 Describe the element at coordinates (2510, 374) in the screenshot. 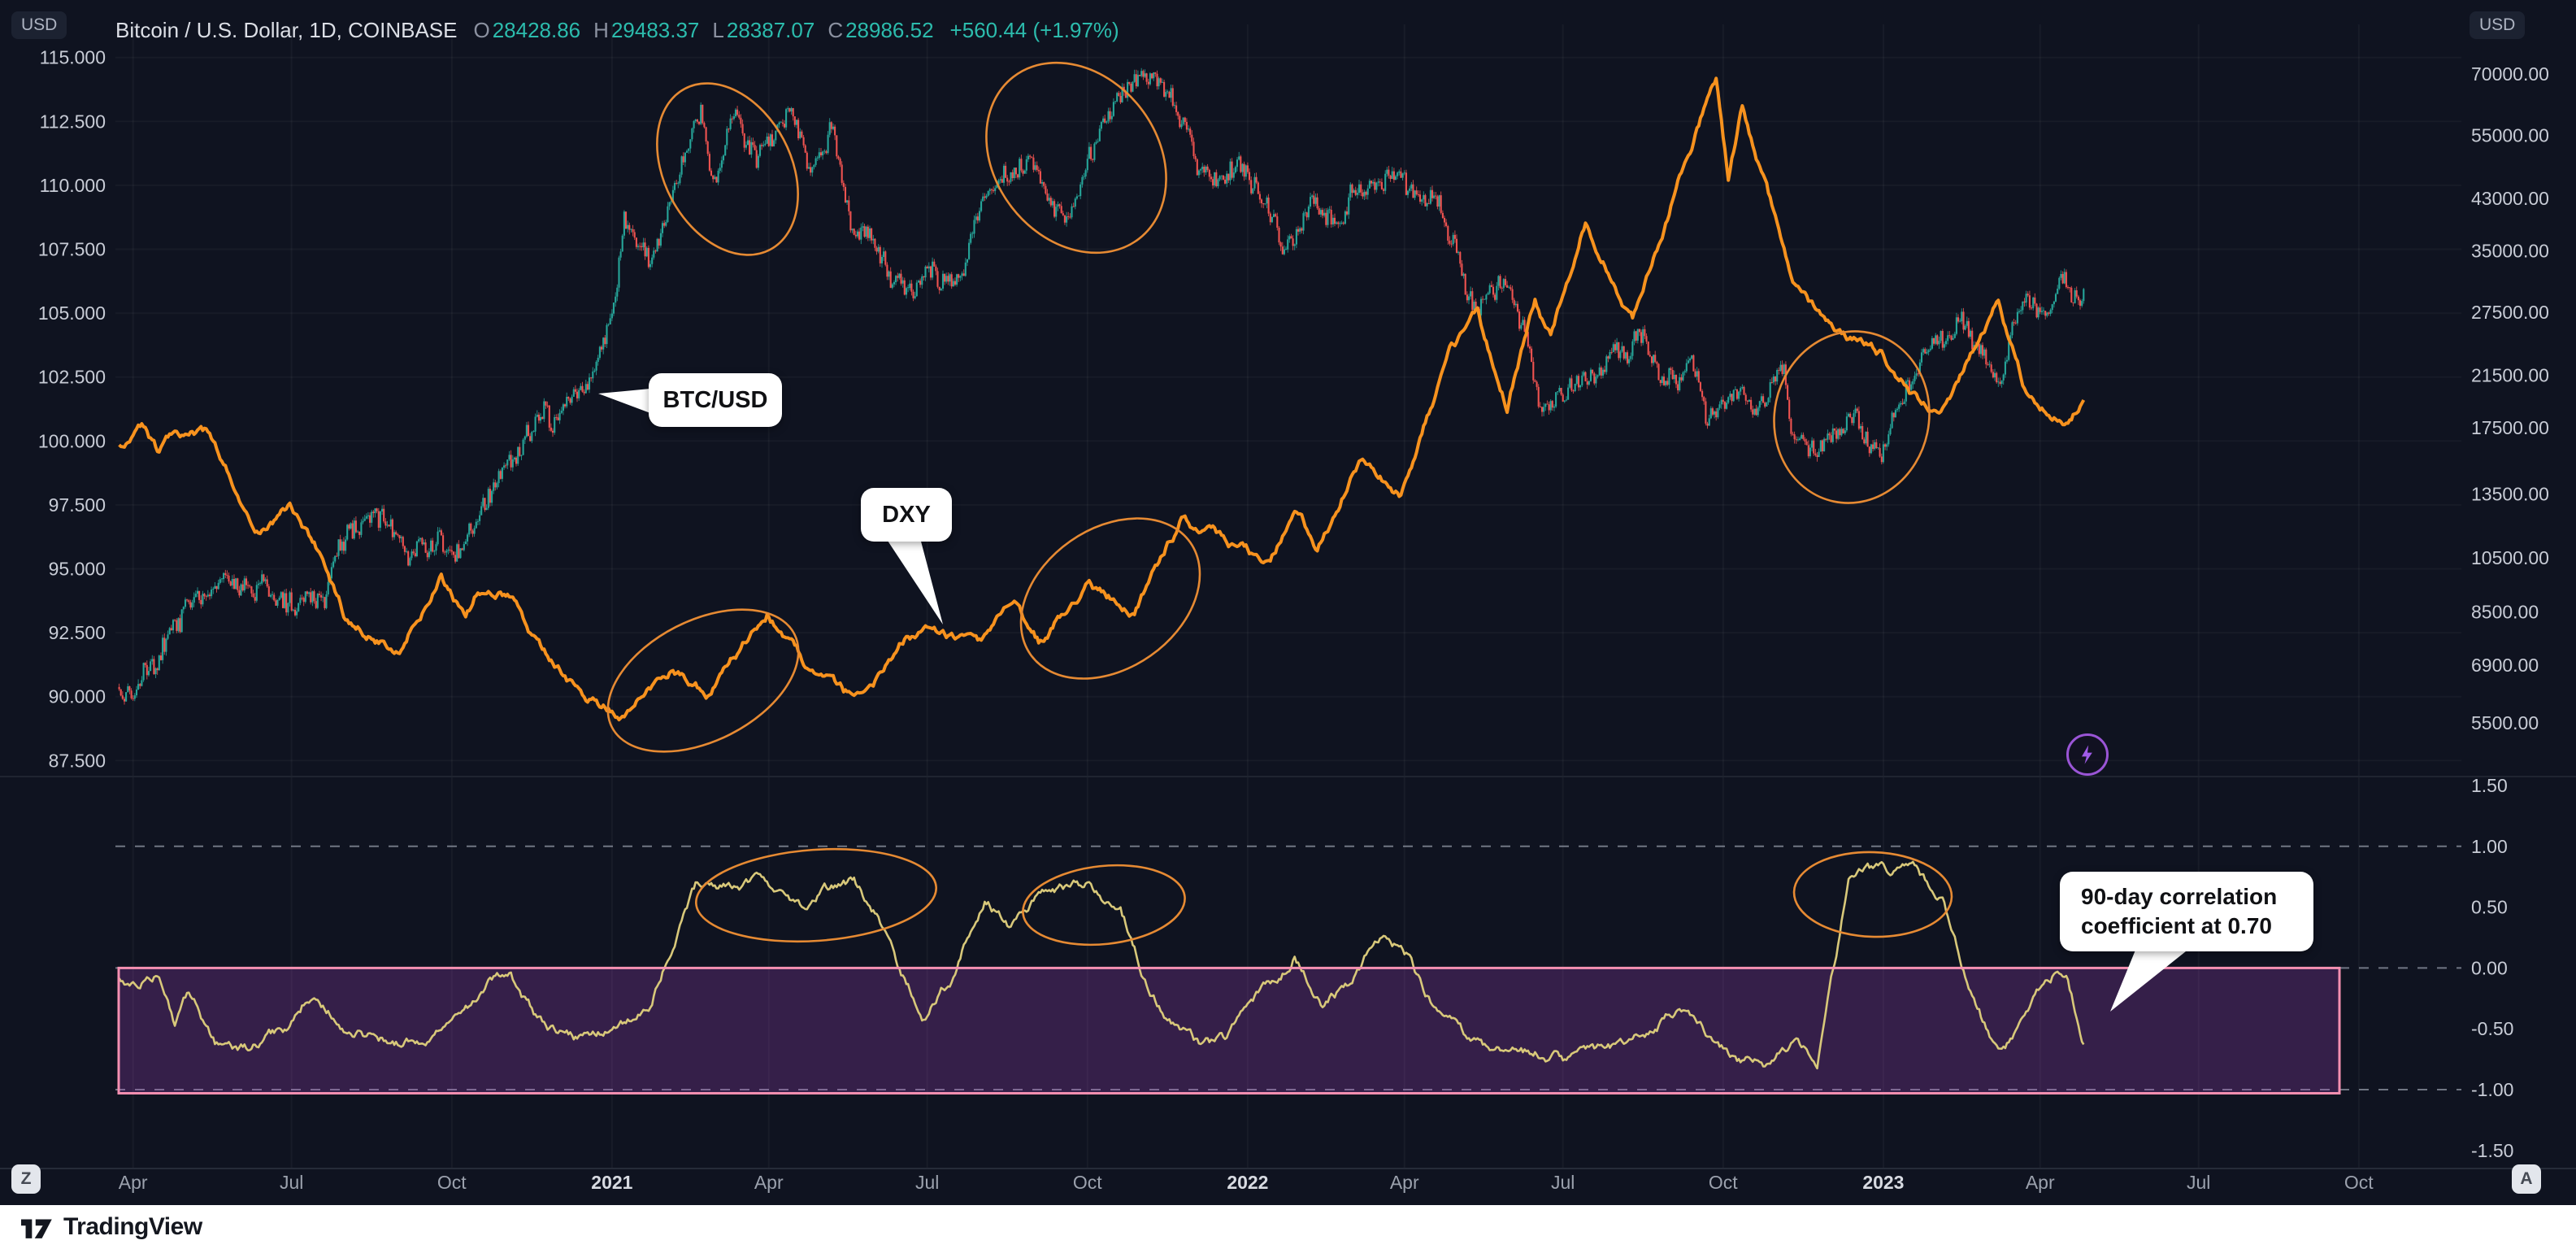

I see `svg-text: 21500.00` at that location.